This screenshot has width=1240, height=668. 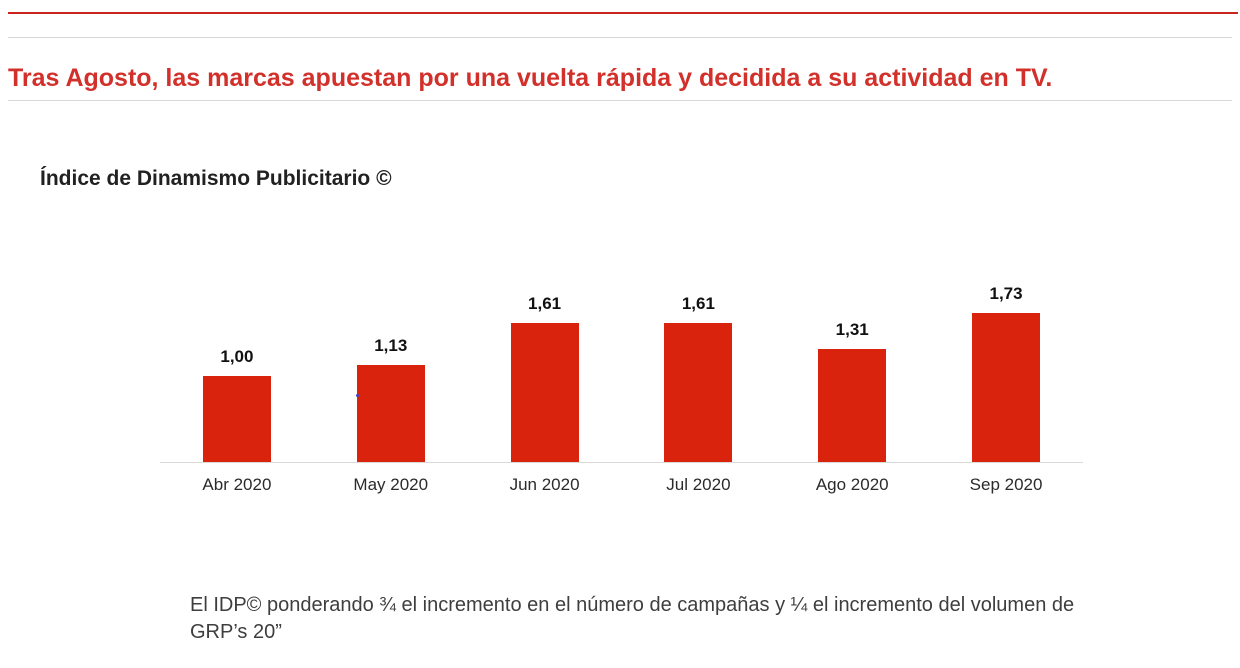 What do you see at coordinates (620, 37) in the screenshot?
I see `divider-line-top` at bounding box center [620, 37].